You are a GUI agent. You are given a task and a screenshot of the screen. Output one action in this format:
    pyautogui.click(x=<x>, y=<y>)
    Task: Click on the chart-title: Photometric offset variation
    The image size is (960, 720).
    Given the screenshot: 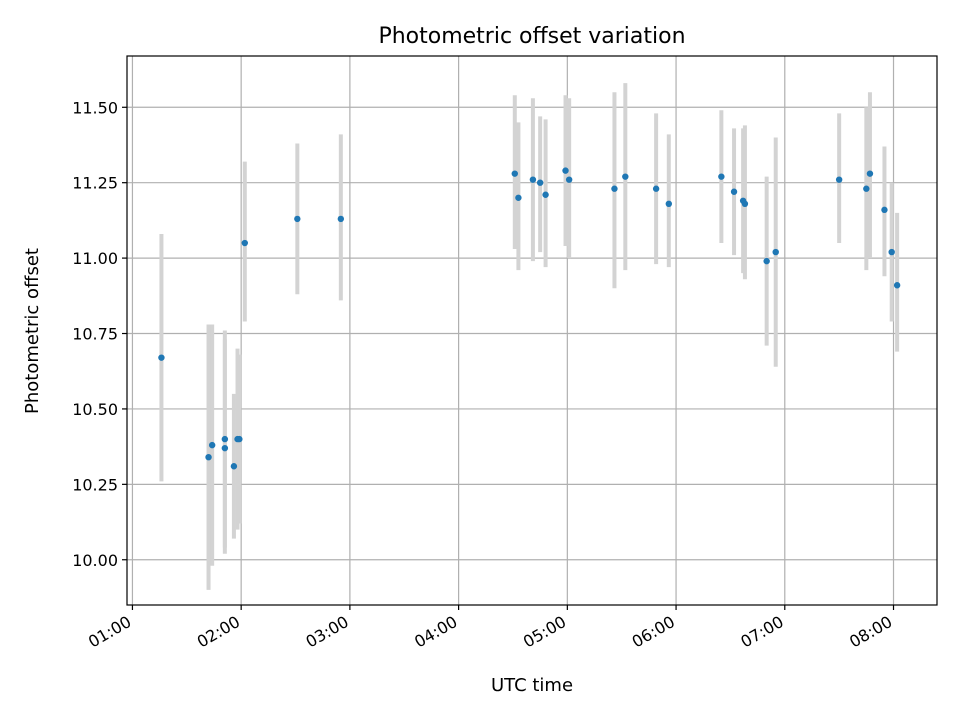 What is the action you would take?
    pyautogui.click(x=531, y=36)
    